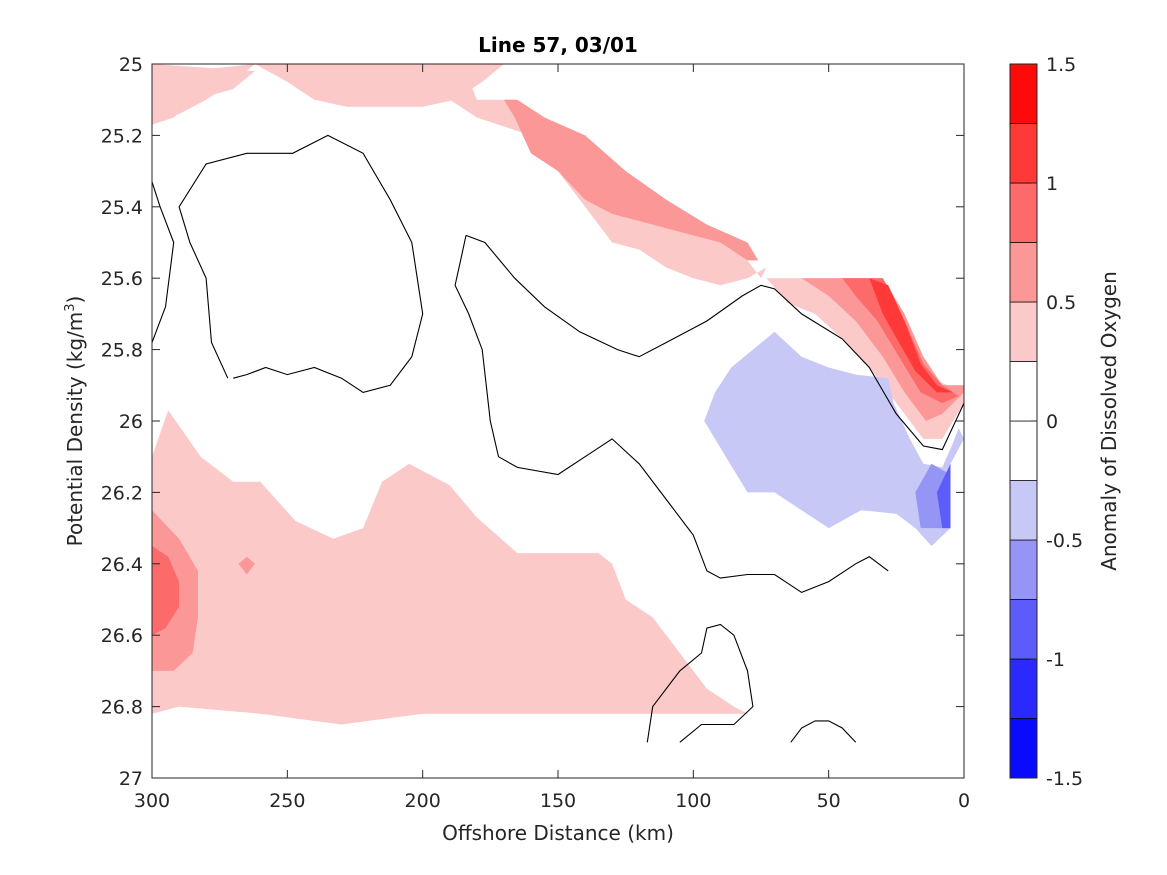 The image size is (1167, 875). I want to click on y-tick-label: 25.2, so click(122, 136).